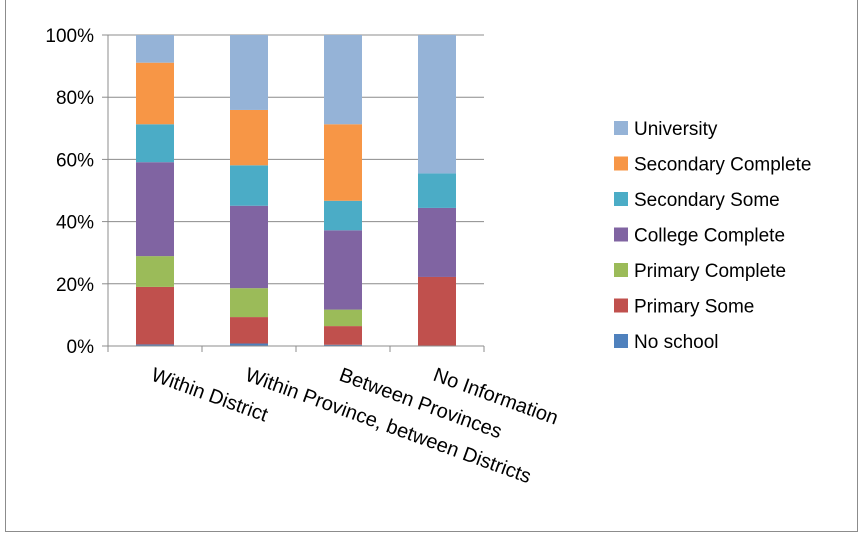  What do you see at coordinates (676, 342) in the screenshot?
I see `legend-label: No school` at bounding box center [676, 342].